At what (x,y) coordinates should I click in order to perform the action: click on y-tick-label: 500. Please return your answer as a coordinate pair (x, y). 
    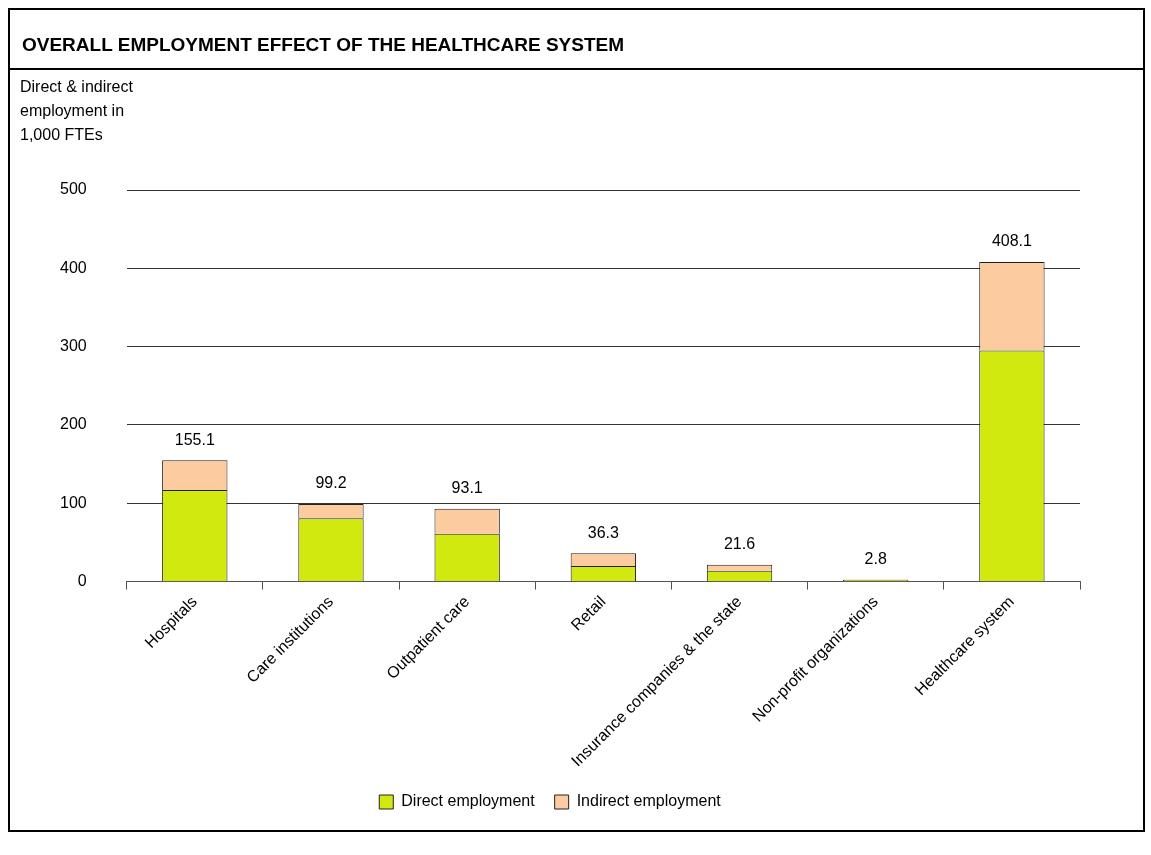
    Looking at the image, I should click on (73, 189).